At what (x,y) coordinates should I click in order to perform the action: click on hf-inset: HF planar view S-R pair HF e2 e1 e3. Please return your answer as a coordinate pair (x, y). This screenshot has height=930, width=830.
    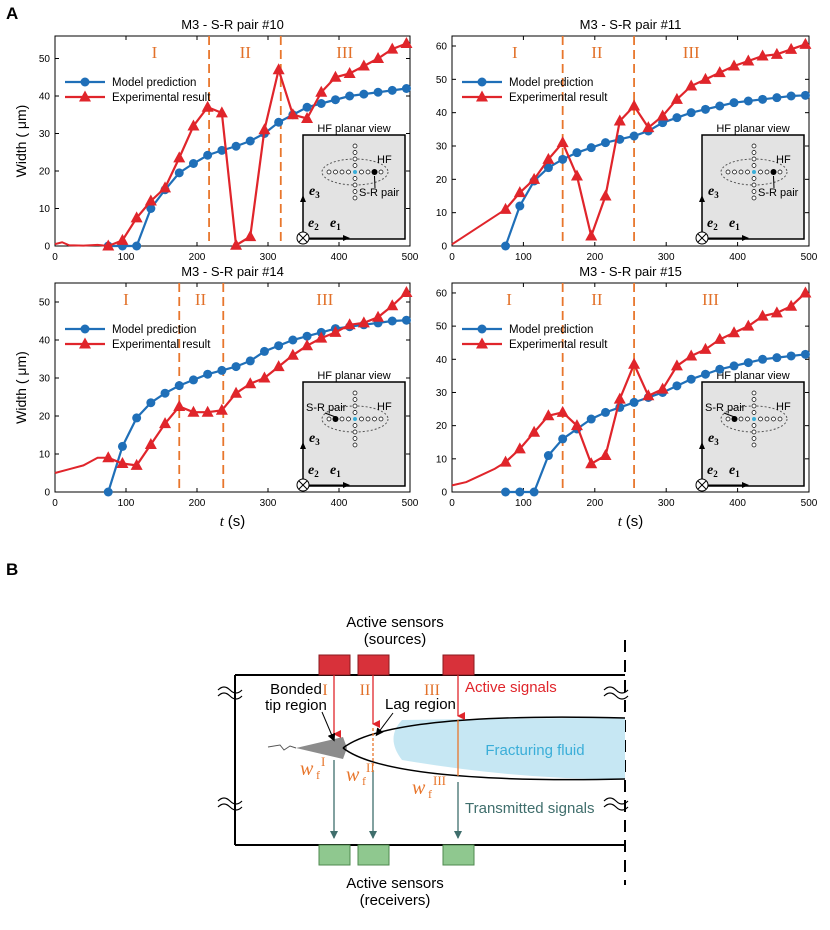
    Looking at the image, I should click on (351, 431).